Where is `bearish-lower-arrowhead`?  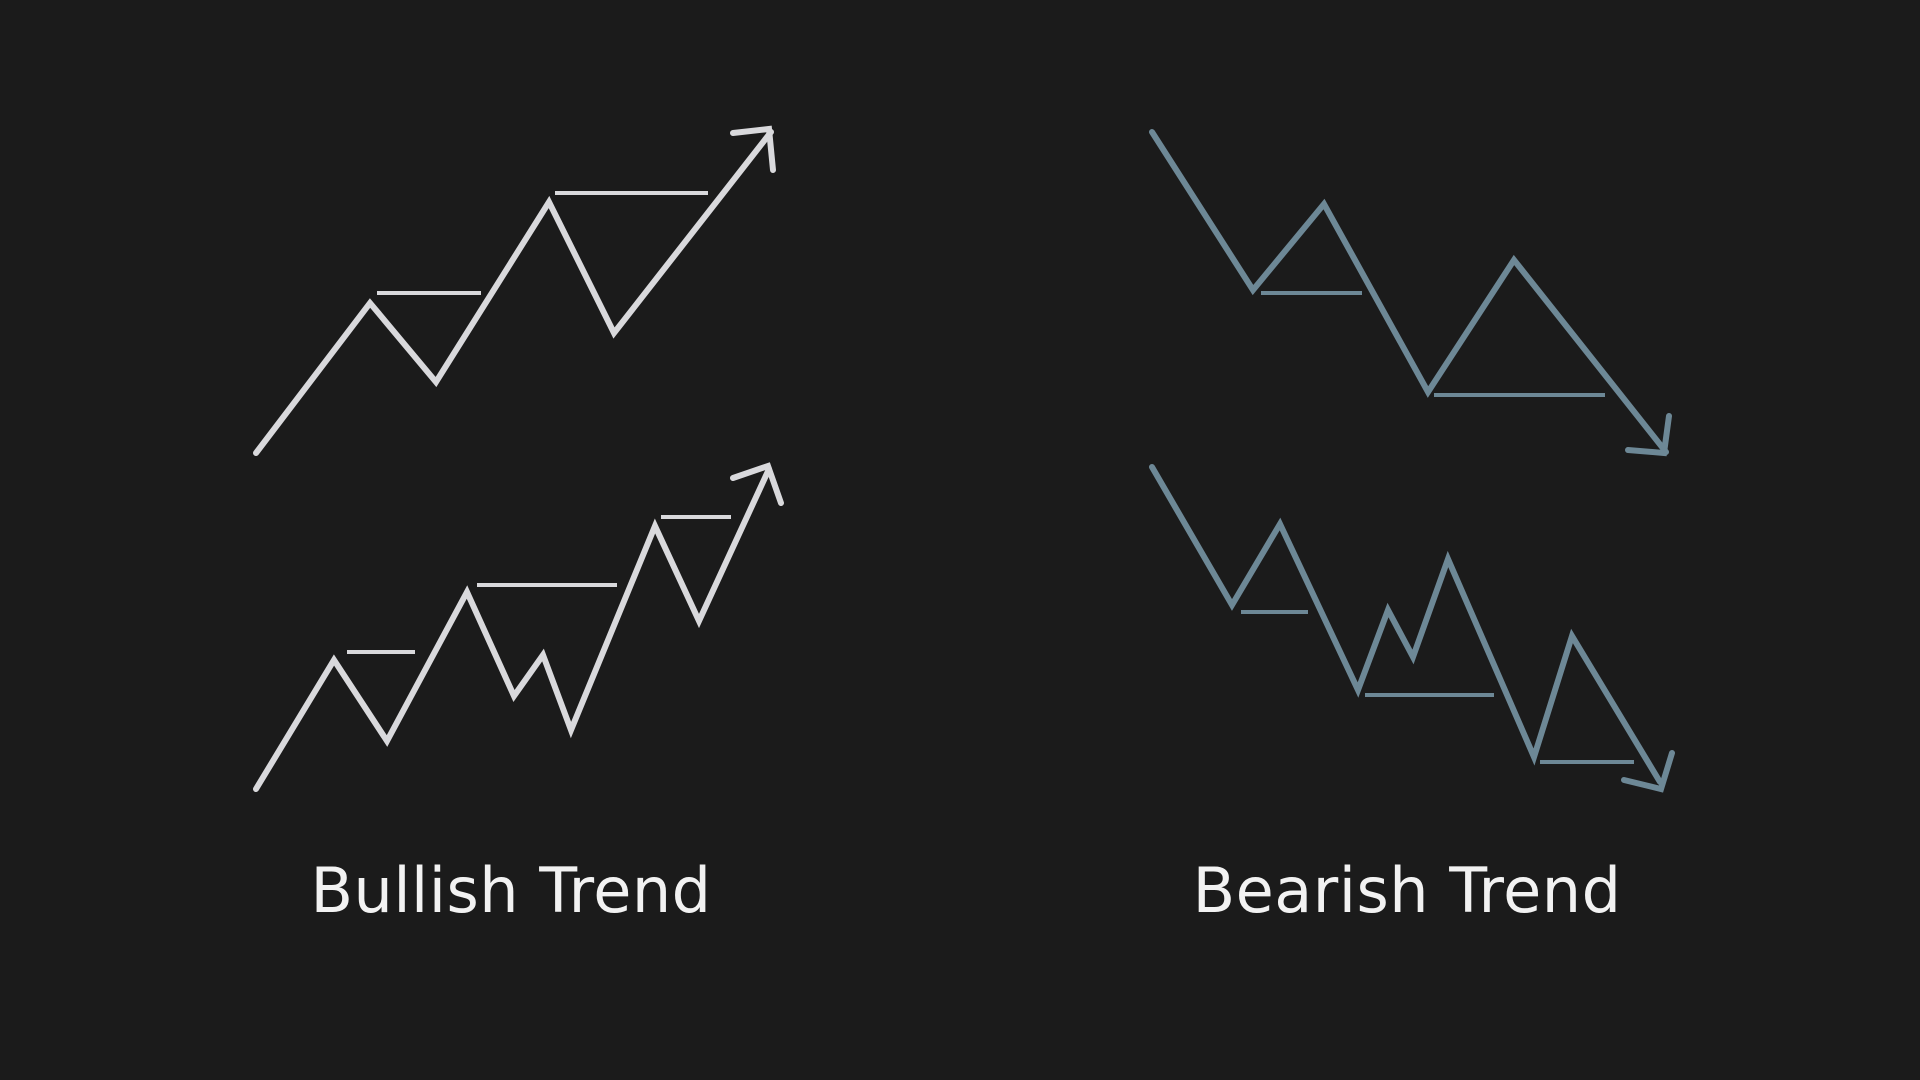
bearish-lower-arrowhead is located at coordinates (1648, 771).